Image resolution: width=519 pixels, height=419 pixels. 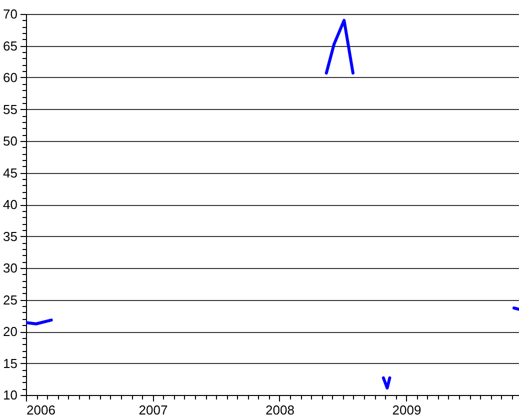 What do you see at coordinates (10, 46) in the screenshot?
I see `y-tick-label: 65` at bounding box center [10, 46].